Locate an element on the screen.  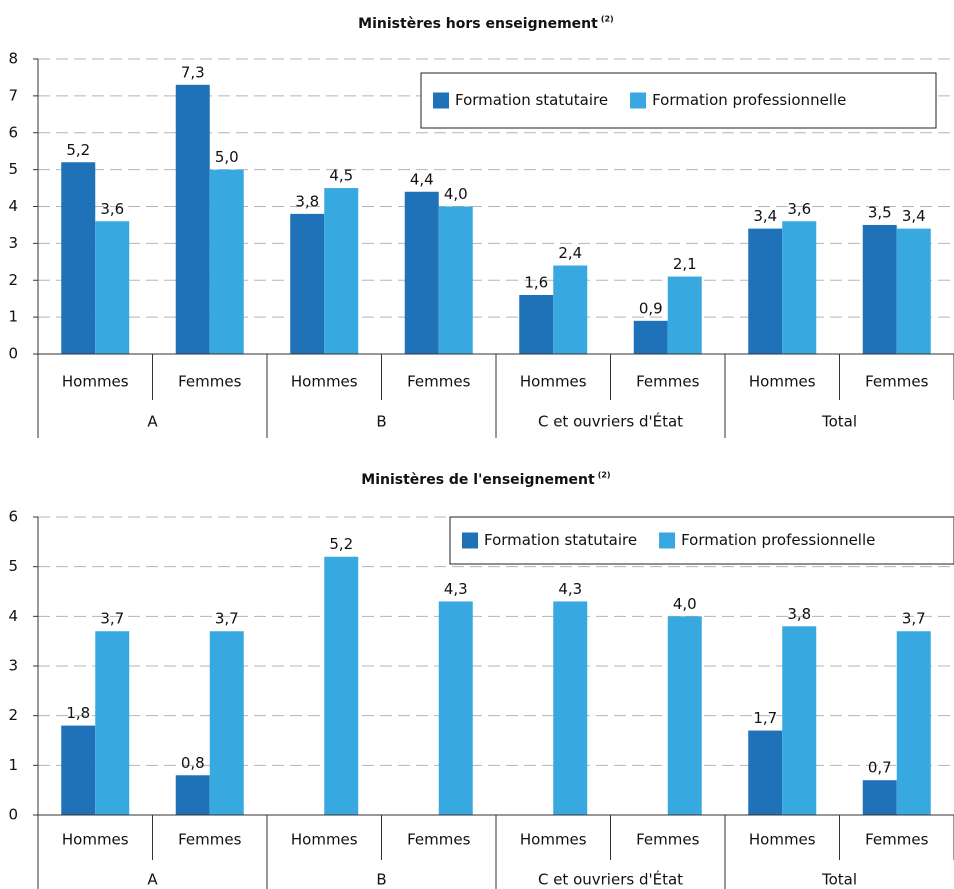
value-label: 1,7 is located at coordinates (765, 718).